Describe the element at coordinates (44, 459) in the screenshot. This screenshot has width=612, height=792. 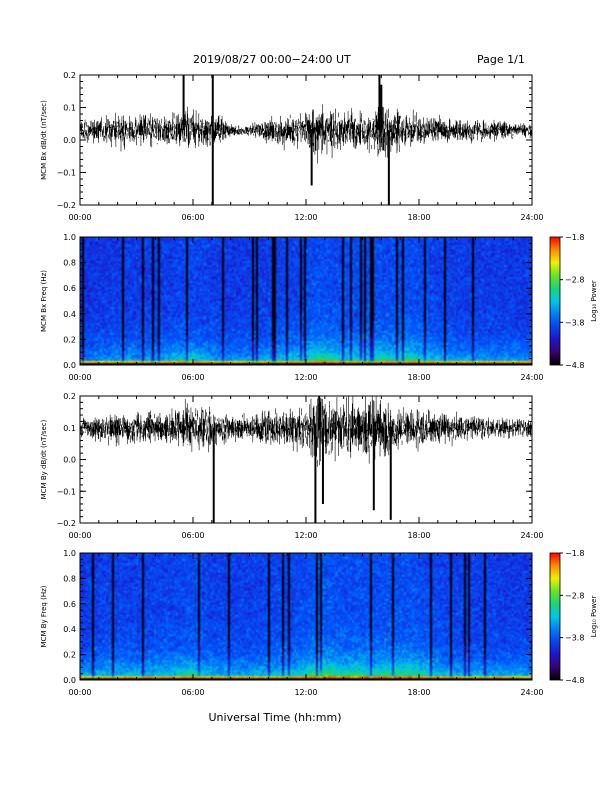
I see `y-axis-label: MCM By dB/dt (nT/sec)` at that location.